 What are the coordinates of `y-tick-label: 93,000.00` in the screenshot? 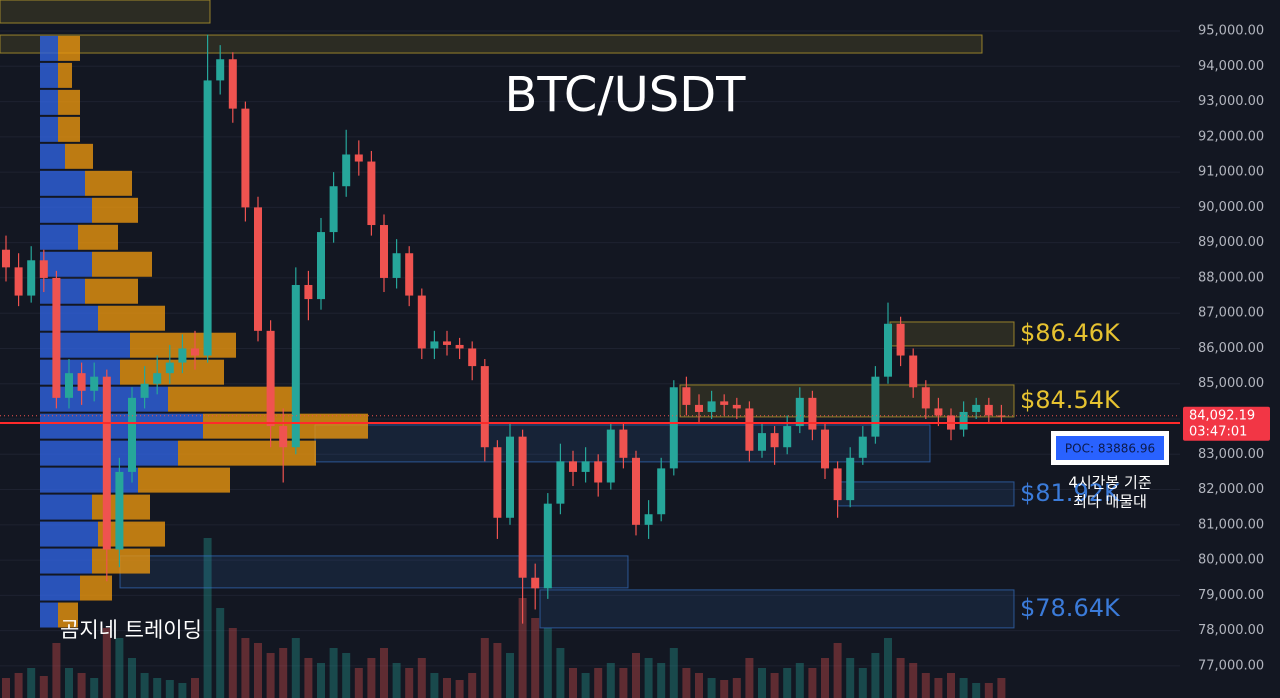 It's located at (1231, 101).